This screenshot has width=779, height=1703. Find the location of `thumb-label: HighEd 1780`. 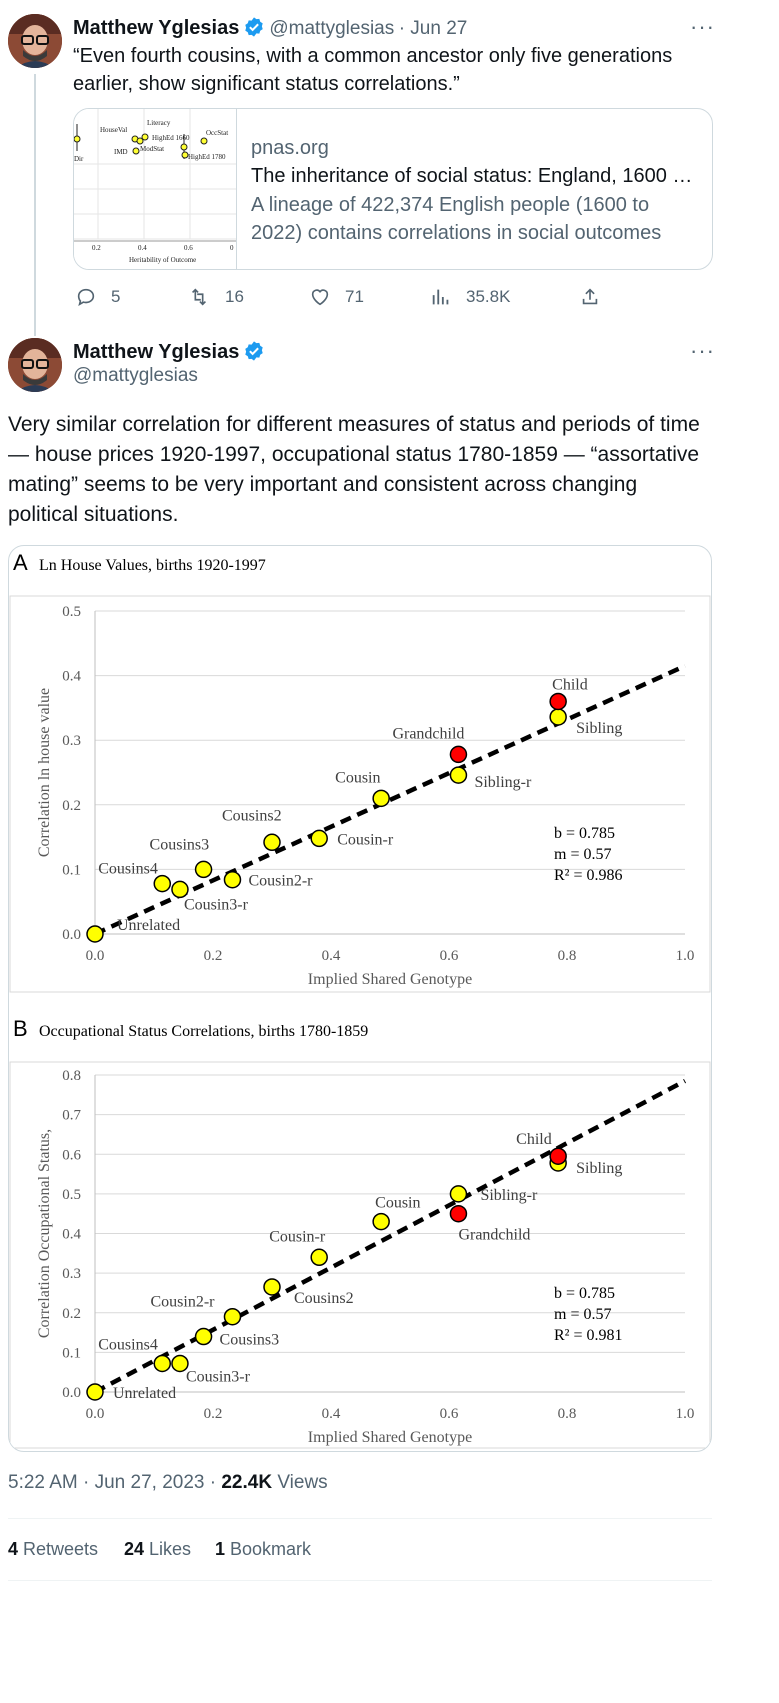

thumb-label: HighEd 1780 is located at coordinates (207, 157).